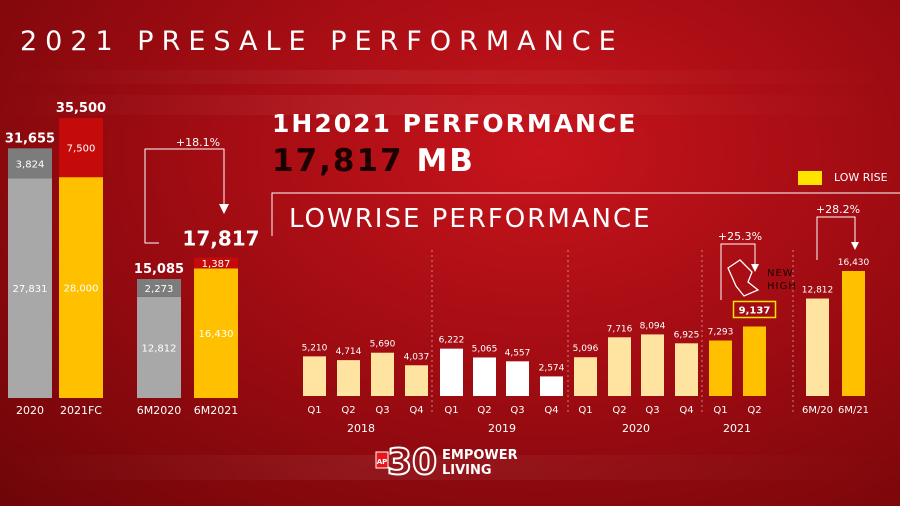 The width and height of the screenshot is (900, 506). I want to click on lowrise-value-label: 2,574, so click(552, 368).